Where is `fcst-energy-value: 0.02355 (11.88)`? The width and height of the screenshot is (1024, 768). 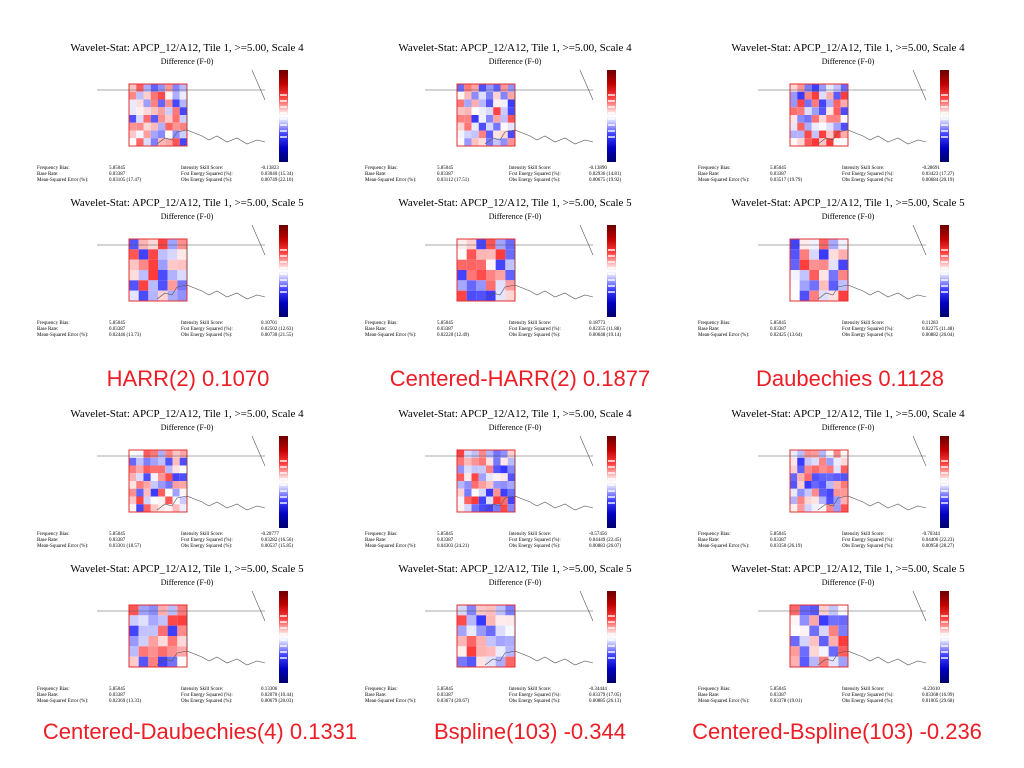 fcst-energy-value: 0.02355 (11.88) is located at coordinates (605, 329).